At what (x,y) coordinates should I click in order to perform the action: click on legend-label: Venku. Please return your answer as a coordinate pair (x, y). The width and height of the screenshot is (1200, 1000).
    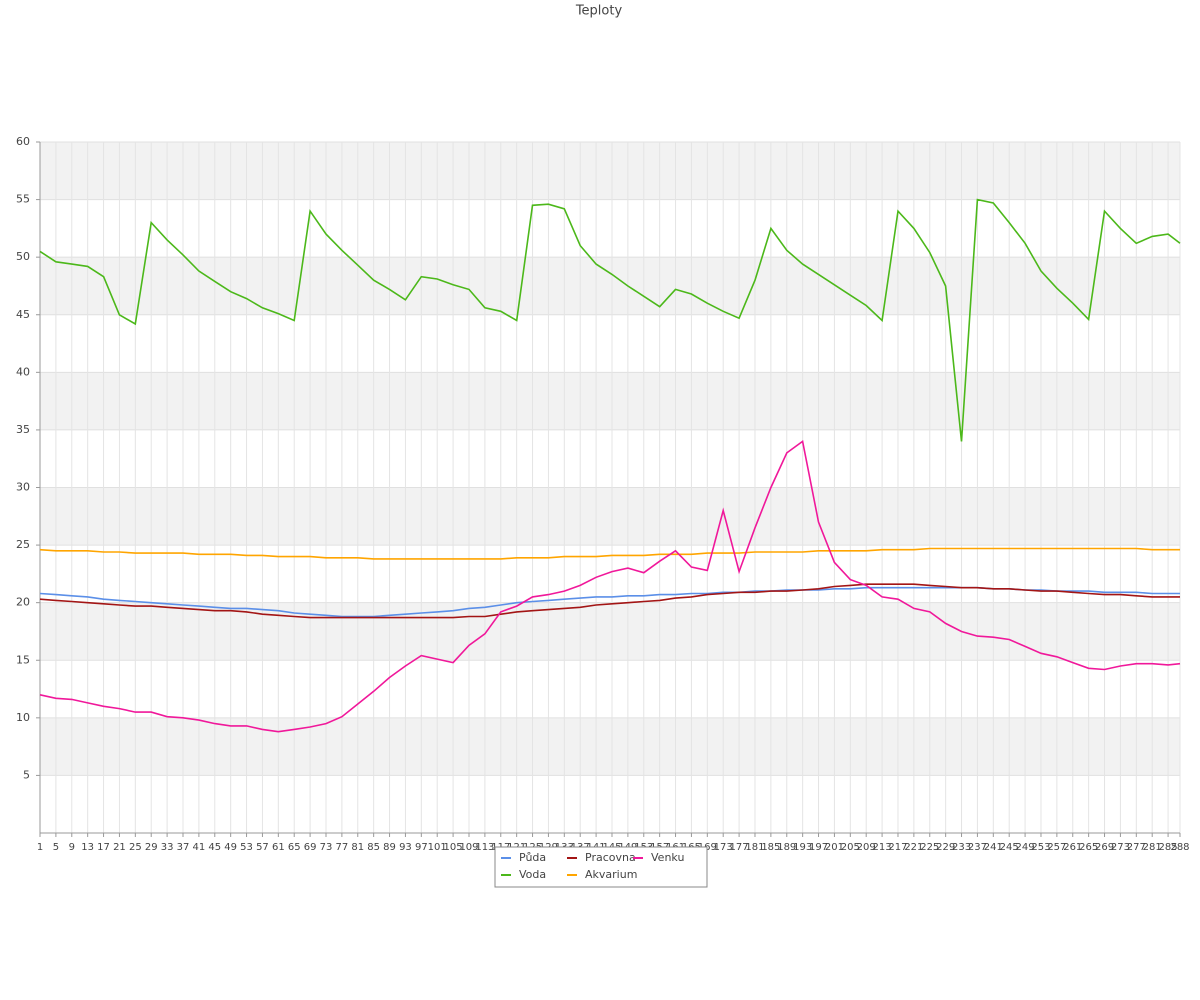
    Looking at the image, I should click on (667, 857).